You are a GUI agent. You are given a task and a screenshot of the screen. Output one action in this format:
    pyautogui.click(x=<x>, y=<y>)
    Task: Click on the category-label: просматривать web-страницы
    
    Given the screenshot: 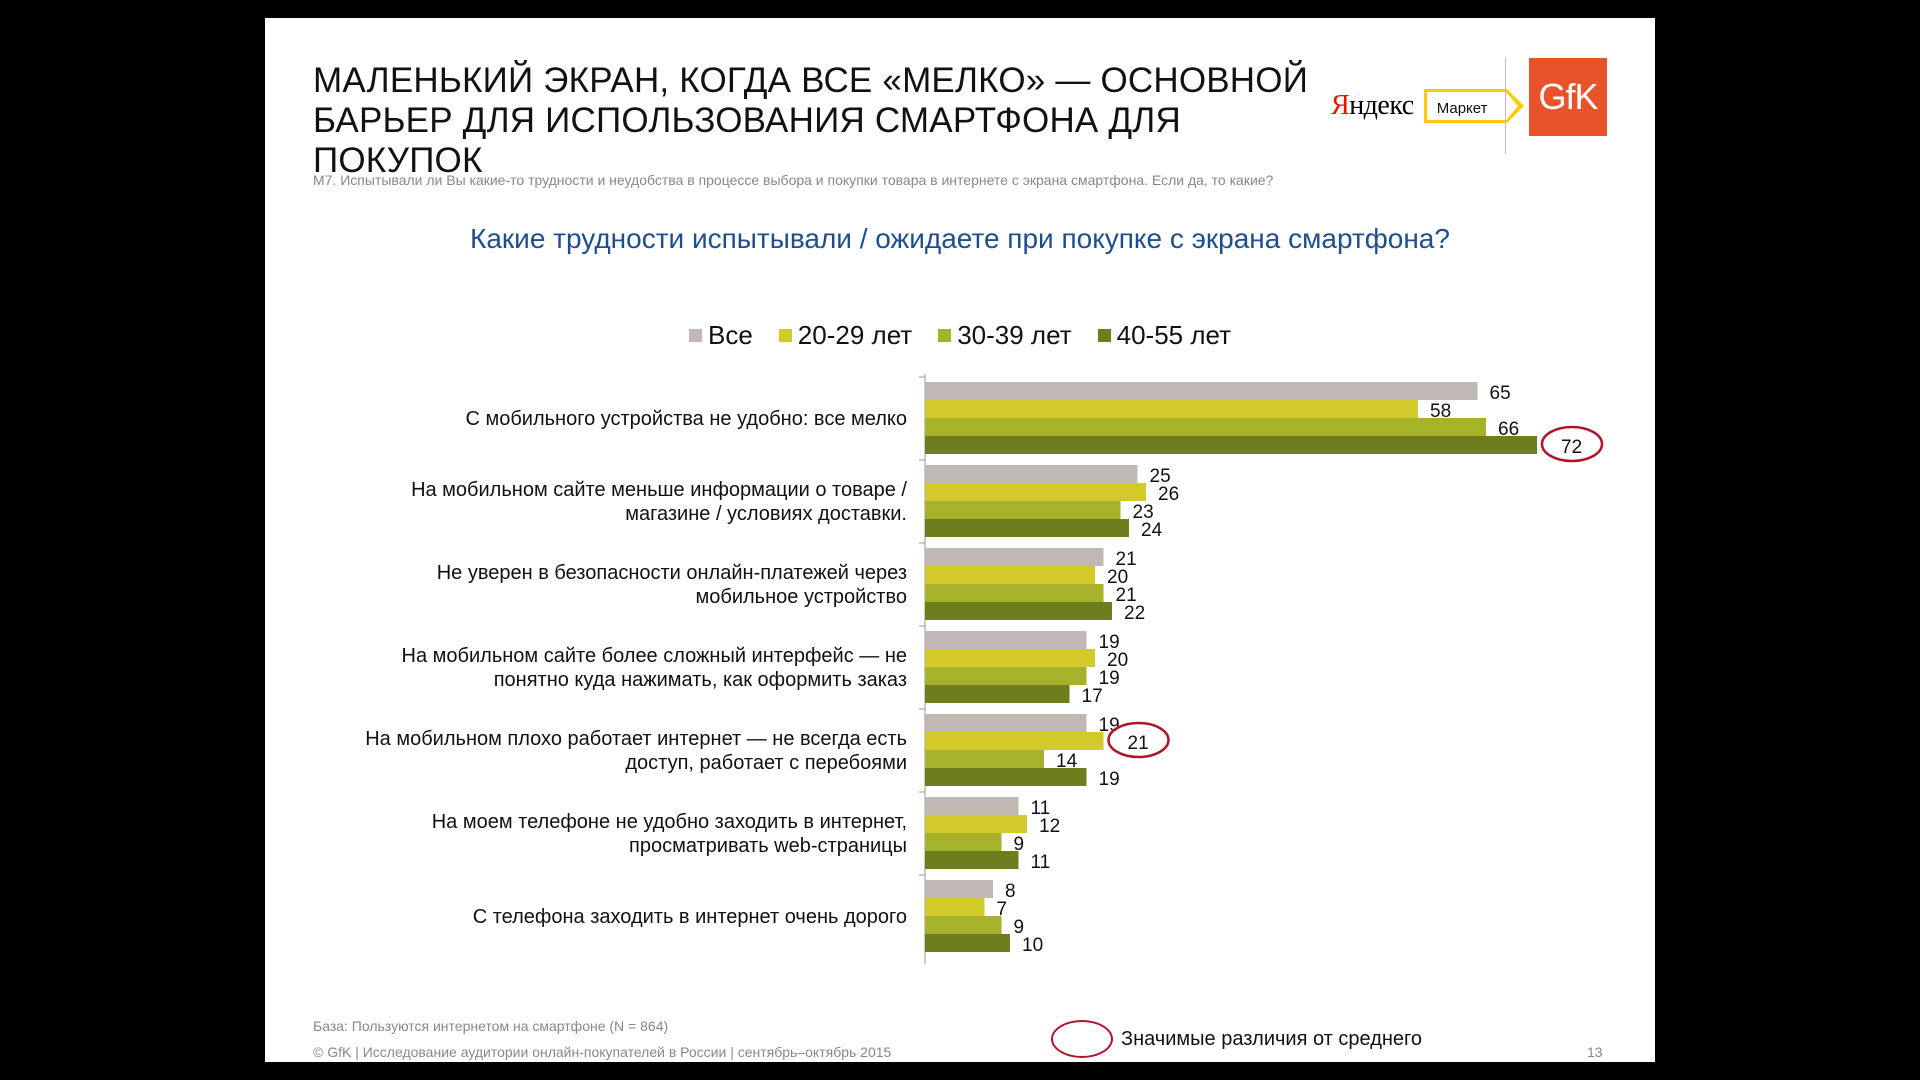 What is the action you would take?
    pyautogui.click(x=768, y=846)
    